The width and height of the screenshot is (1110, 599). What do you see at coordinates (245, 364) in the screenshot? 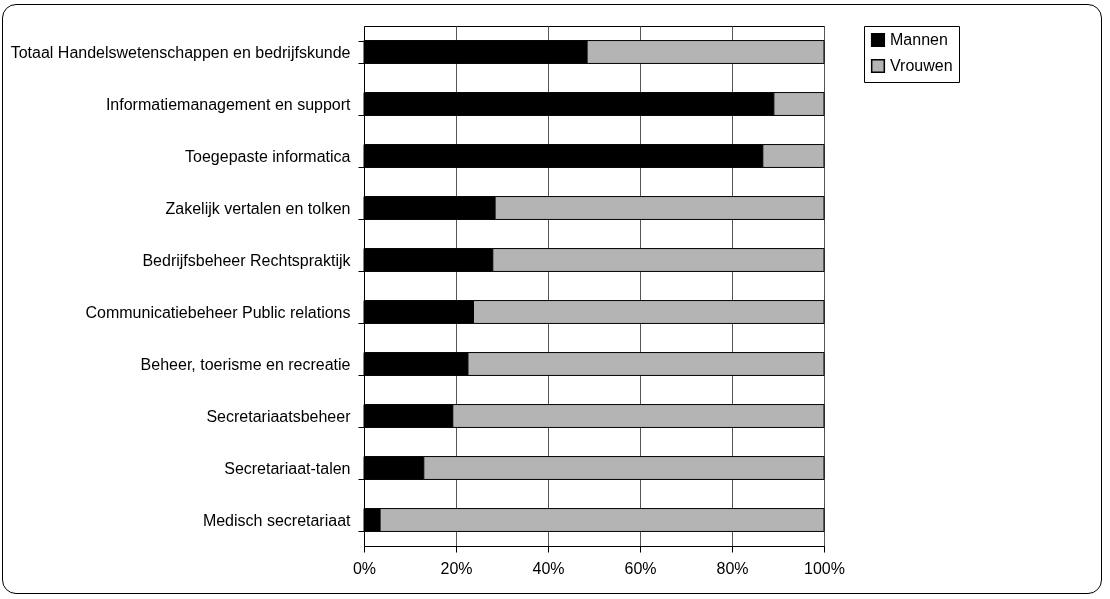
I see `y-tick-label: Beheer, toerisme en recreatie` at bounding box center [245, 364].